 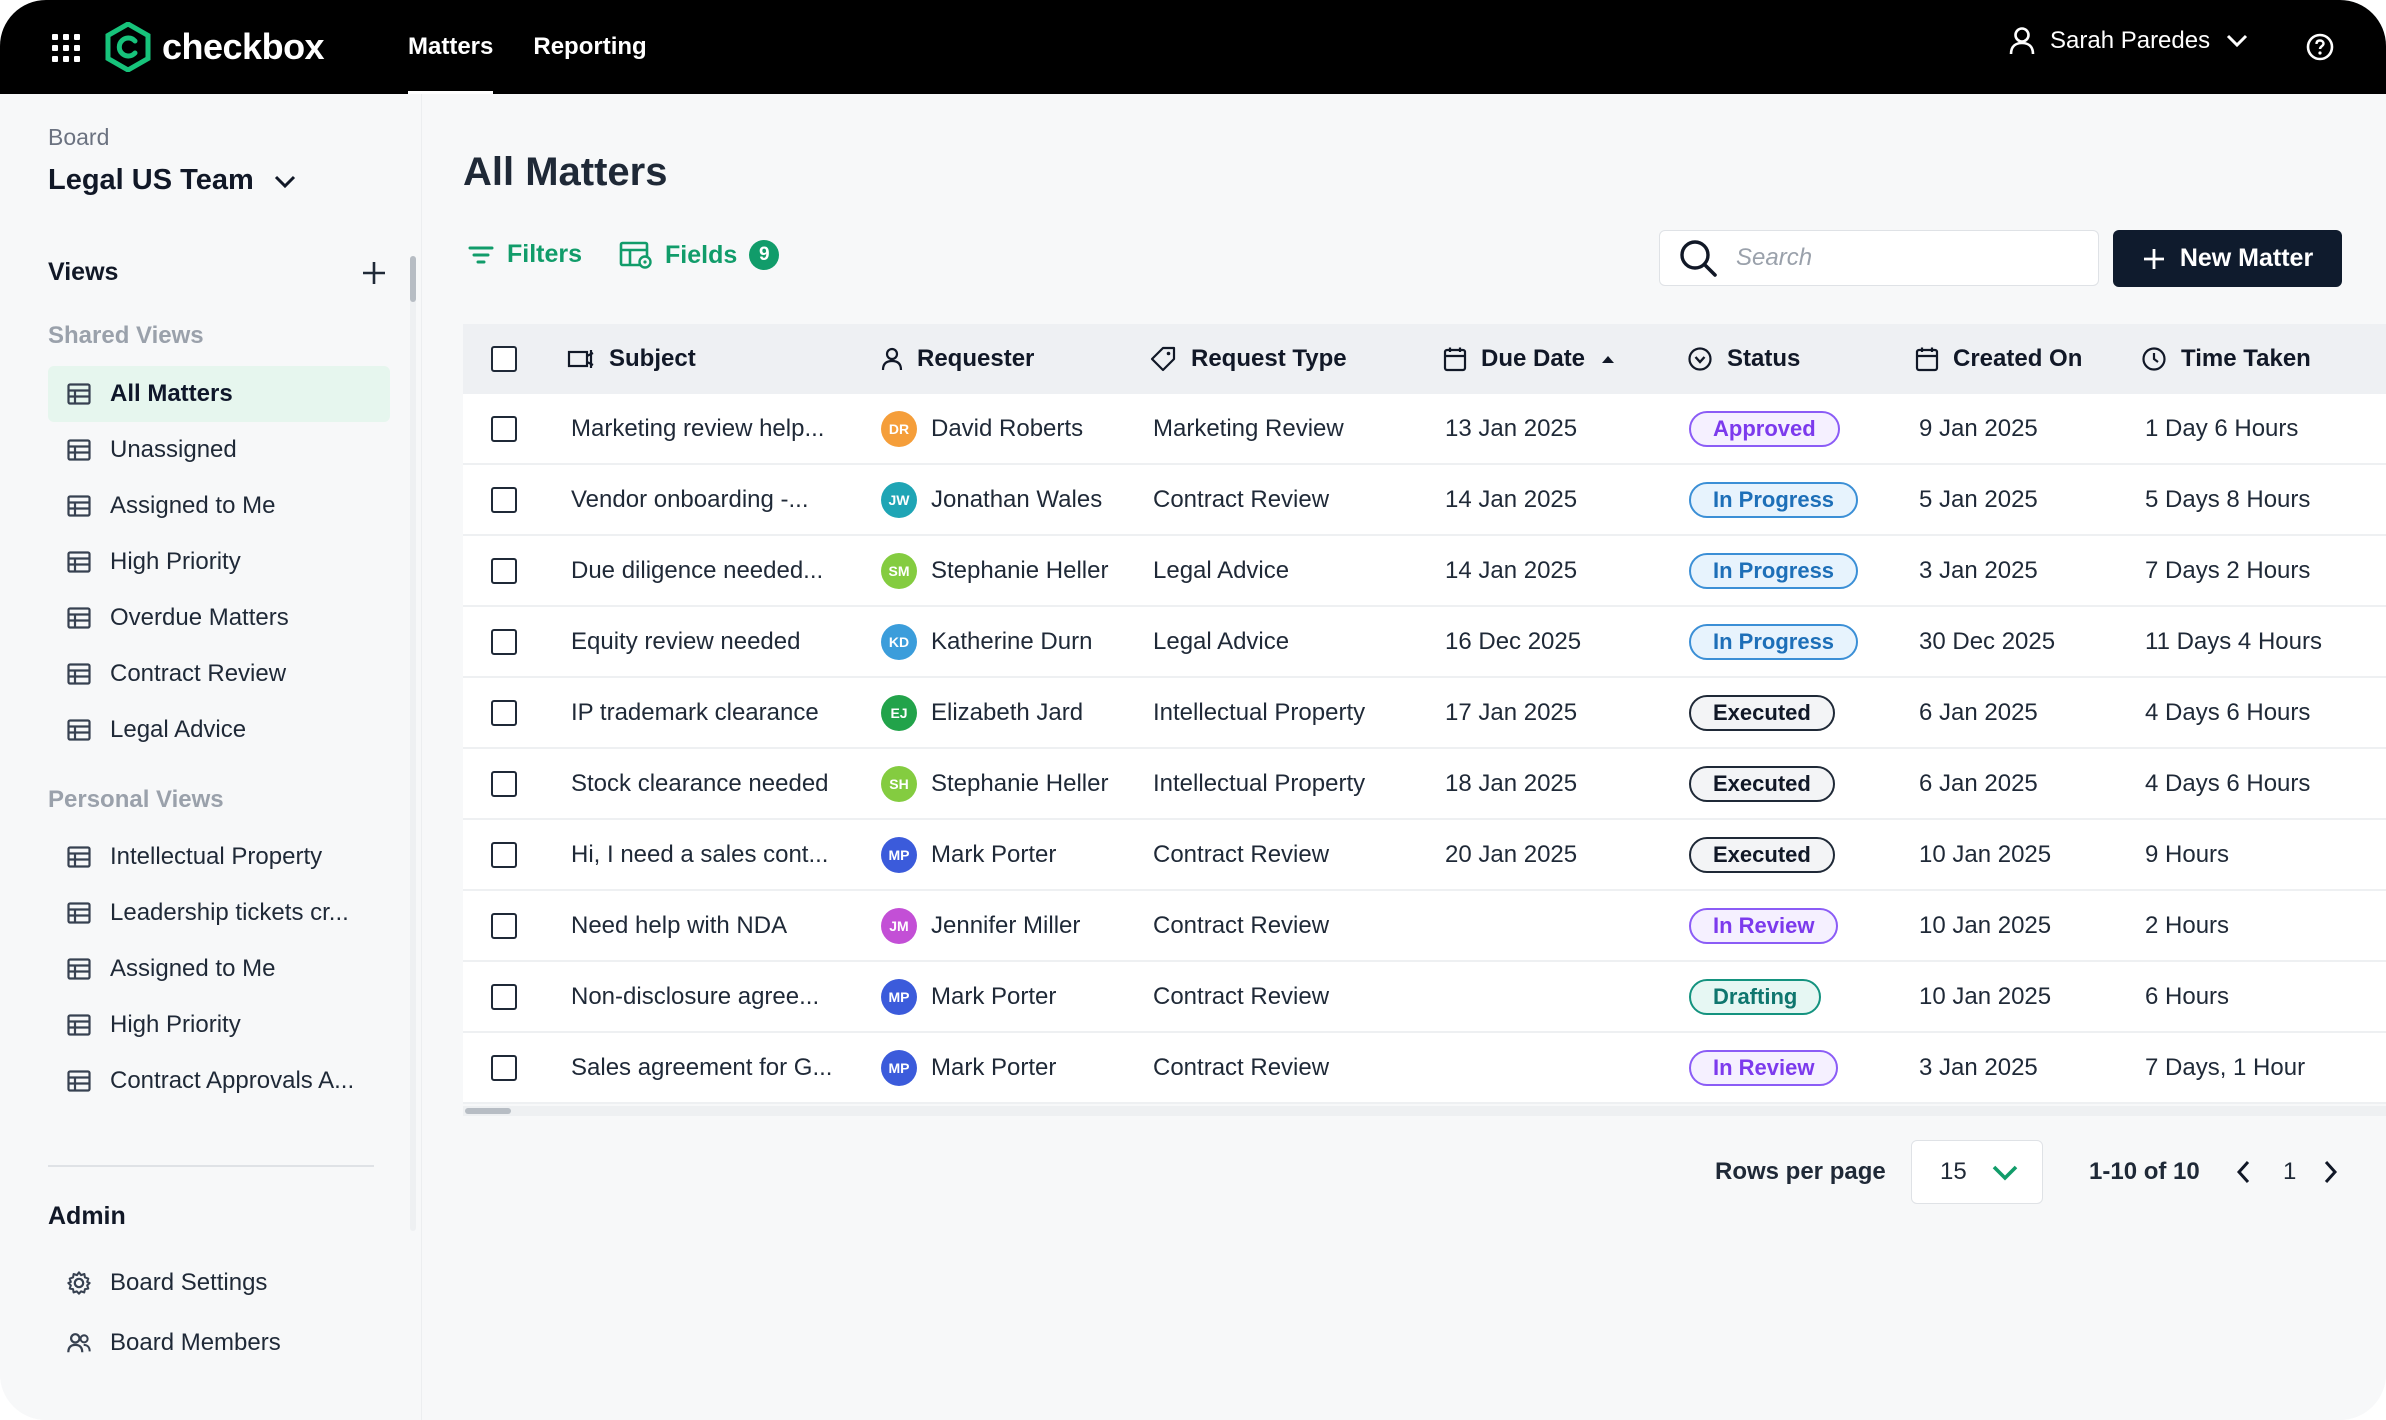 I want to click on view-item: Contract Review, so click(x=219, y=674).